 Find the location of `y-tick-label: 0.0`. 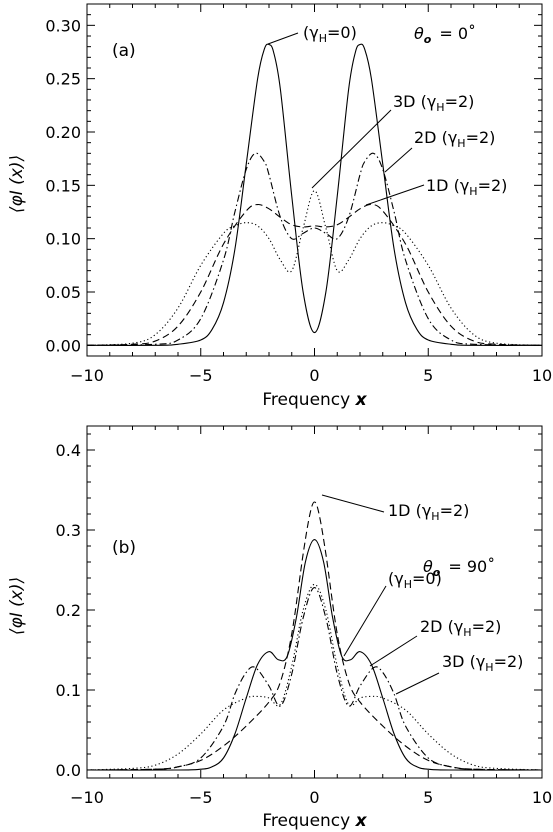

y-tick-label: 0.0 is located at coordinates (68, 770).